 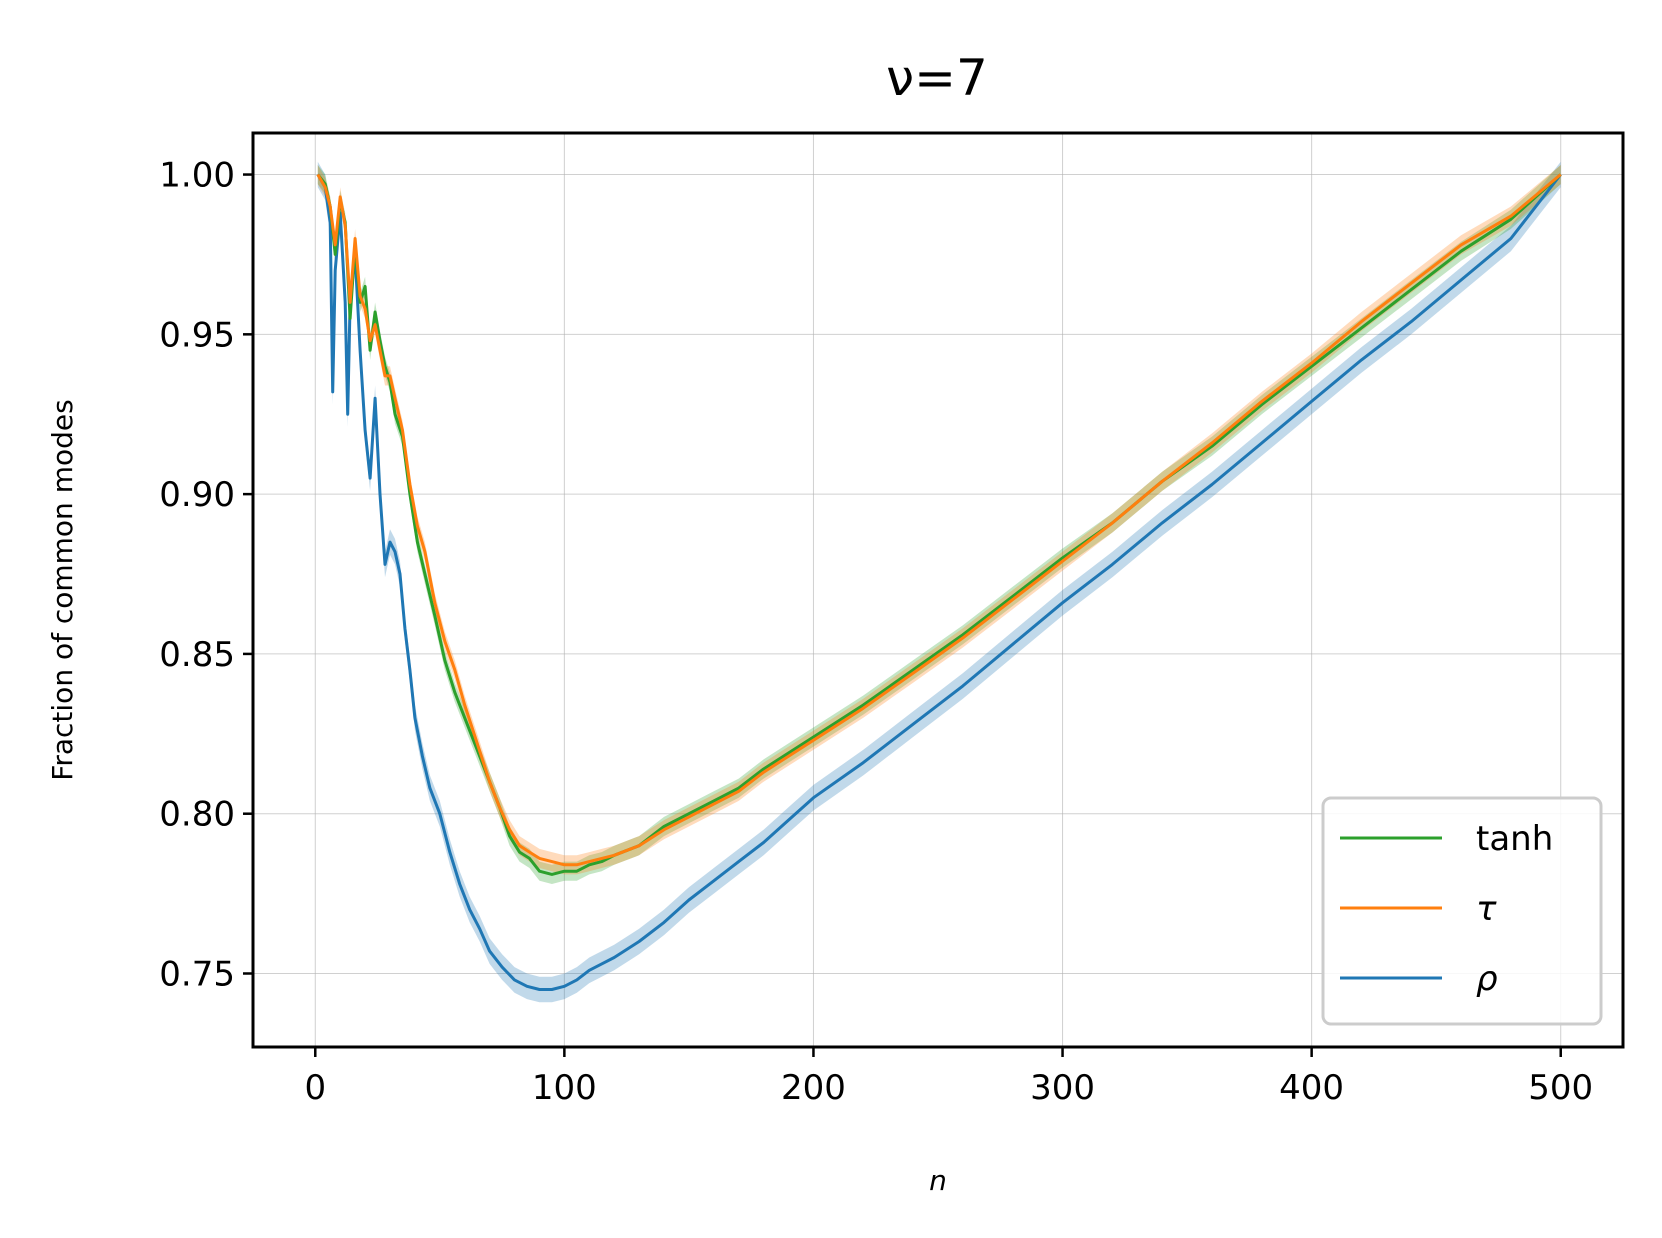 I want to click on y-tick-label-0.95: 0.95, so click(x=197, y=335).